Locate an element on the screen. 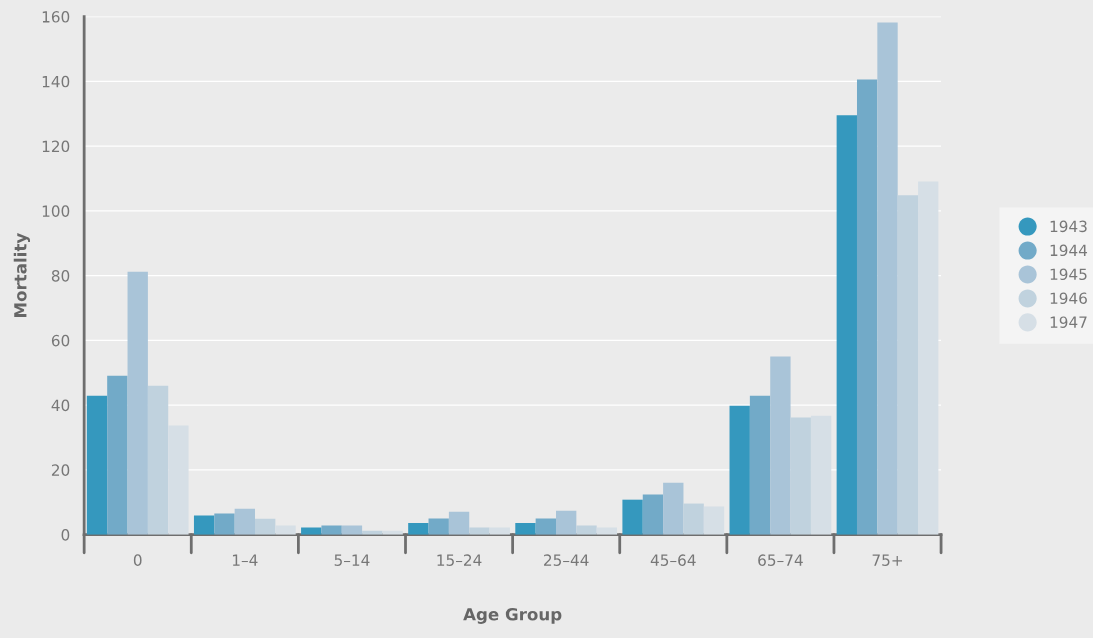  y-tick-label: 160 is located at coordinates (56, 17).